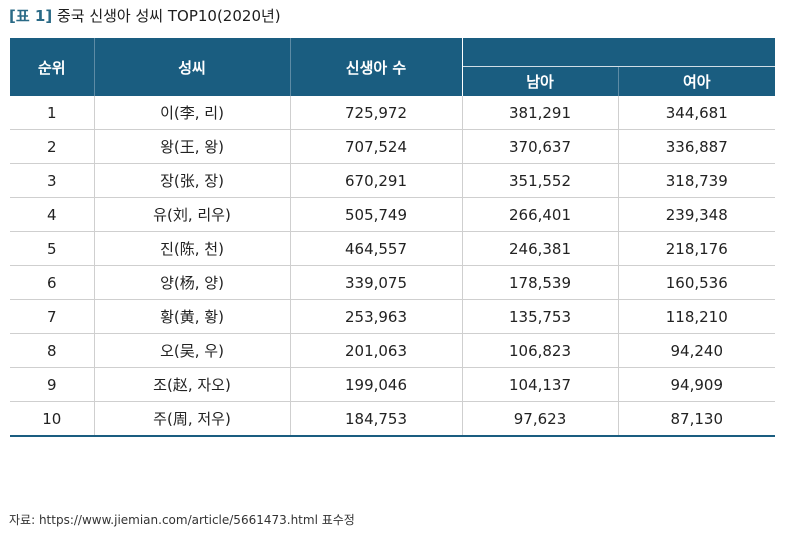 The image size is (786, 534). What do you see at coordinates (52, 316) in the screenshot?
I see `rank-cell: 7` at bounding box center [52, 316].